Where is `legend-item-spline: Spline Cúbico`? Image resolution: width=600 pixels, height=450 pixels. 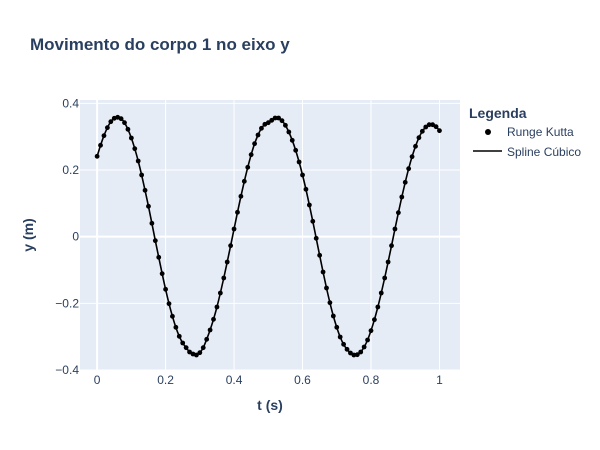 legend-item-spline: Spline Cúbico is located at coordinates (527, 152).